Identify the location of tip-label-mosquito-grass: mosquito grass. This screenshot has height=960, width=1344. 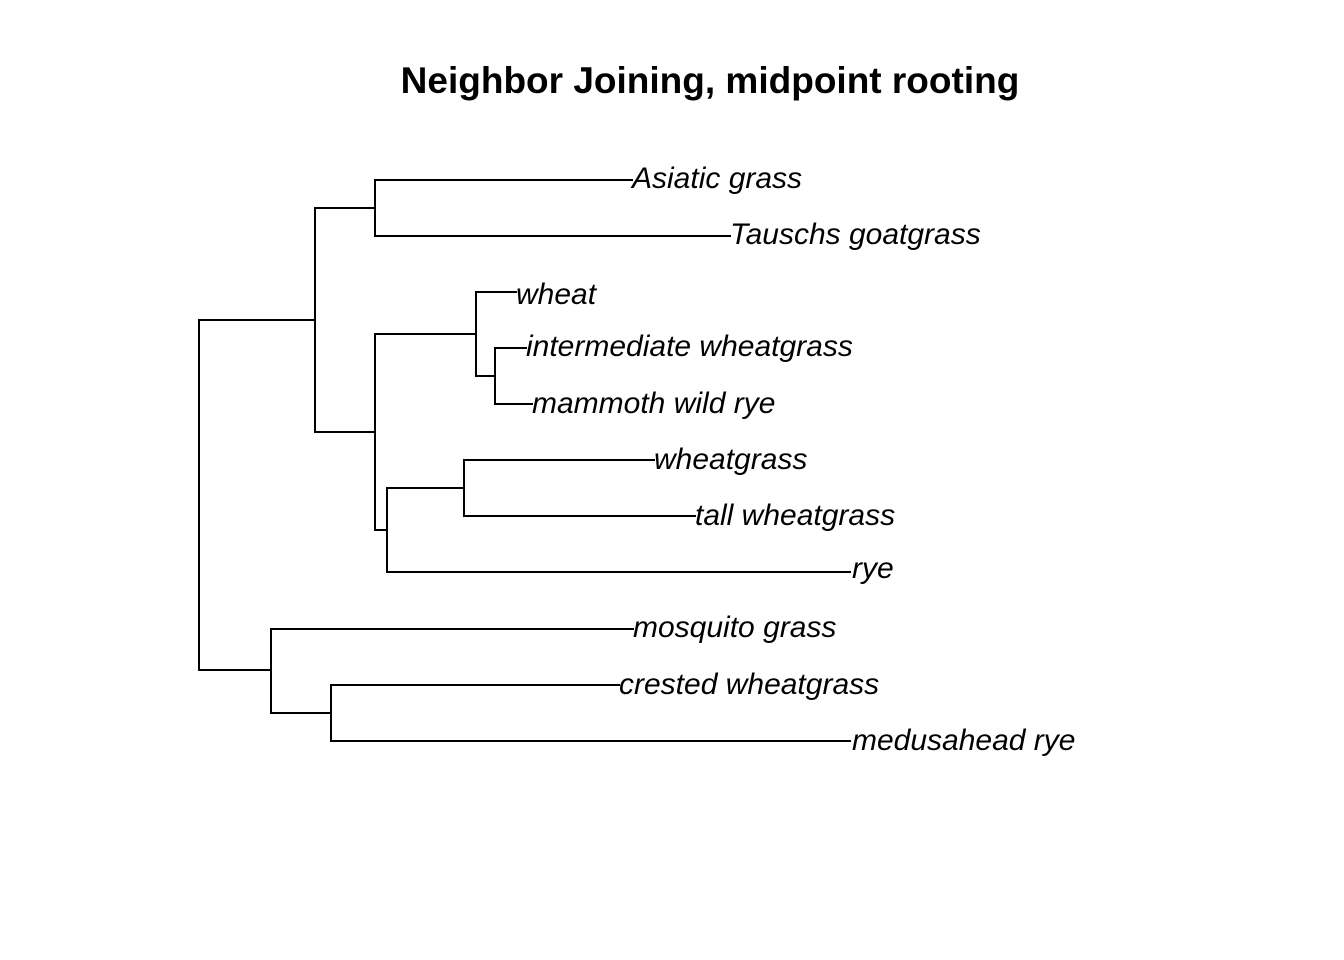
(734, 627).